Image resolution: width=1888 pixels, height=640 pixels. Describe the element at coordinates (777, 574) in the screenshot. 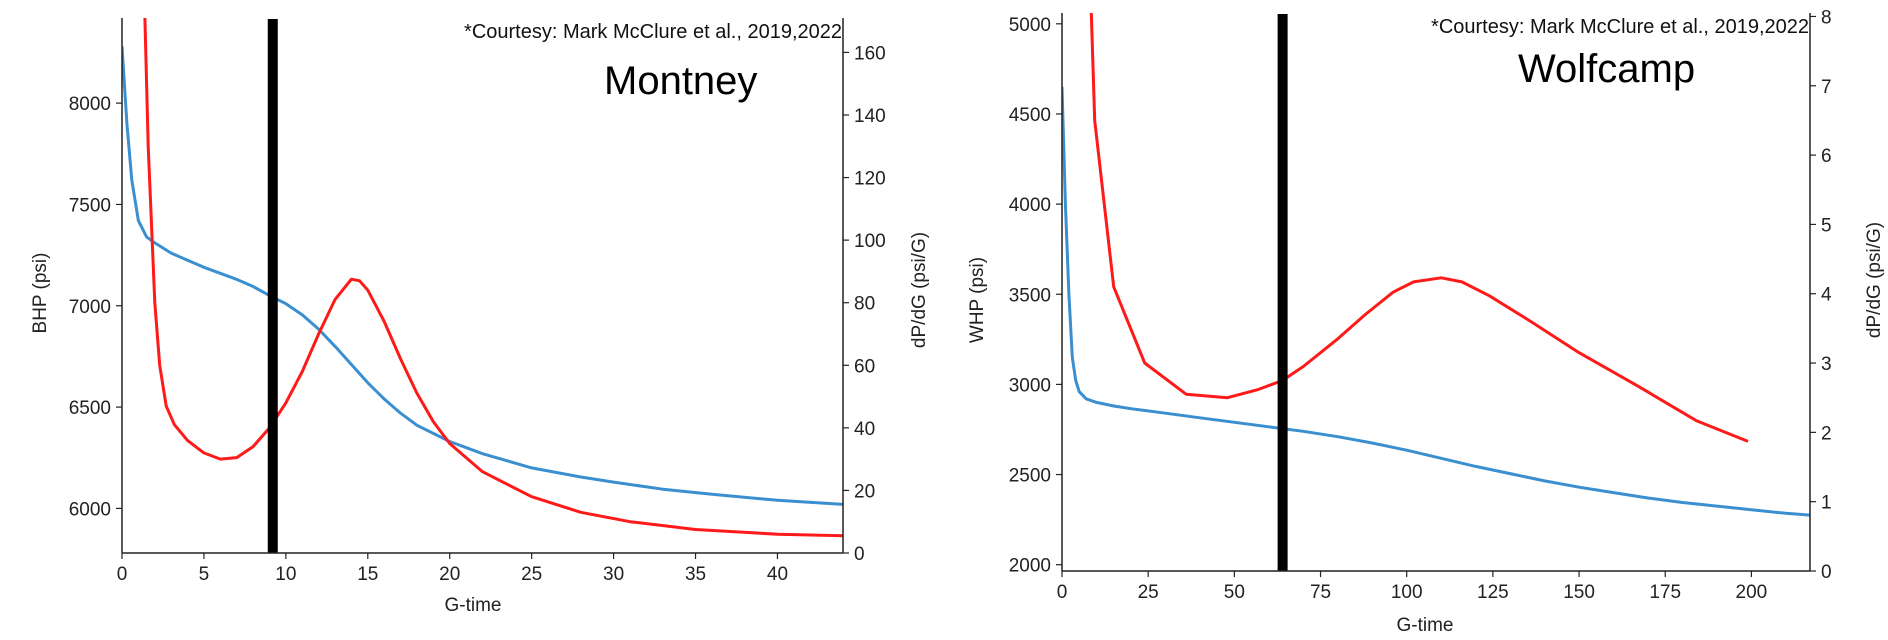

I see `x-tick-label: 40` at that location.